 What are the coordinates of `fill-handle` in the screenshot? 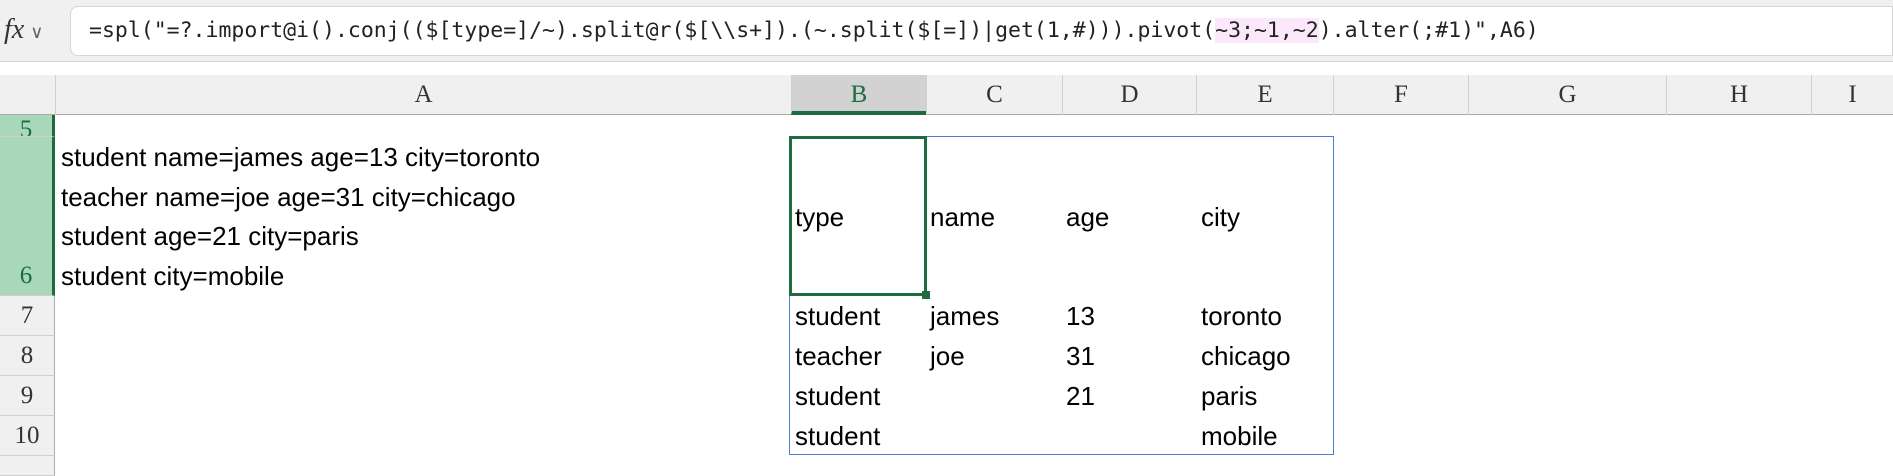 It's located at (926, 295).